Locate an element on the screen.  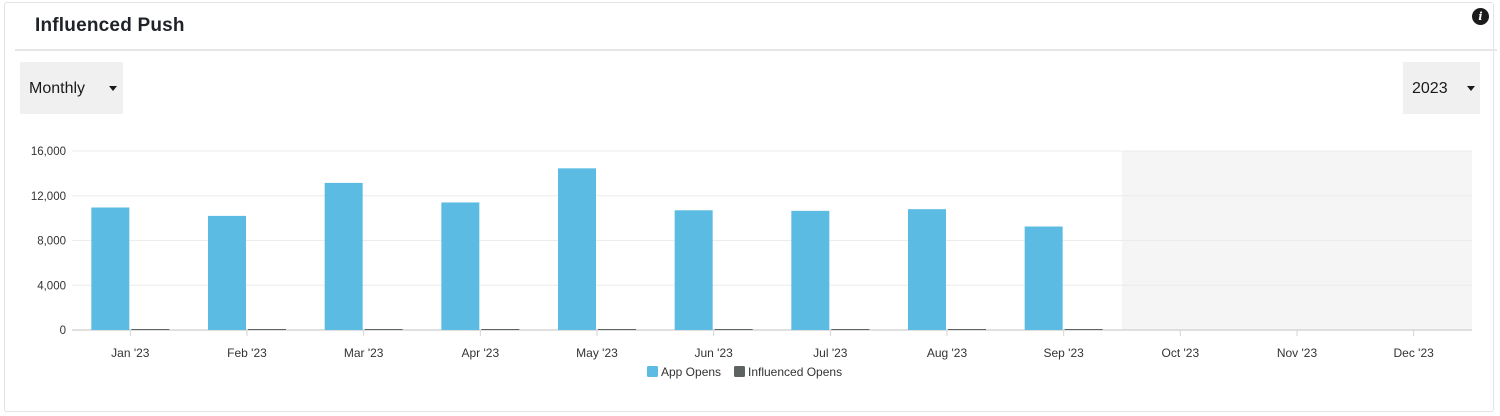
x-tick-label: Oct '23 is located at coordinates (1181, 353).